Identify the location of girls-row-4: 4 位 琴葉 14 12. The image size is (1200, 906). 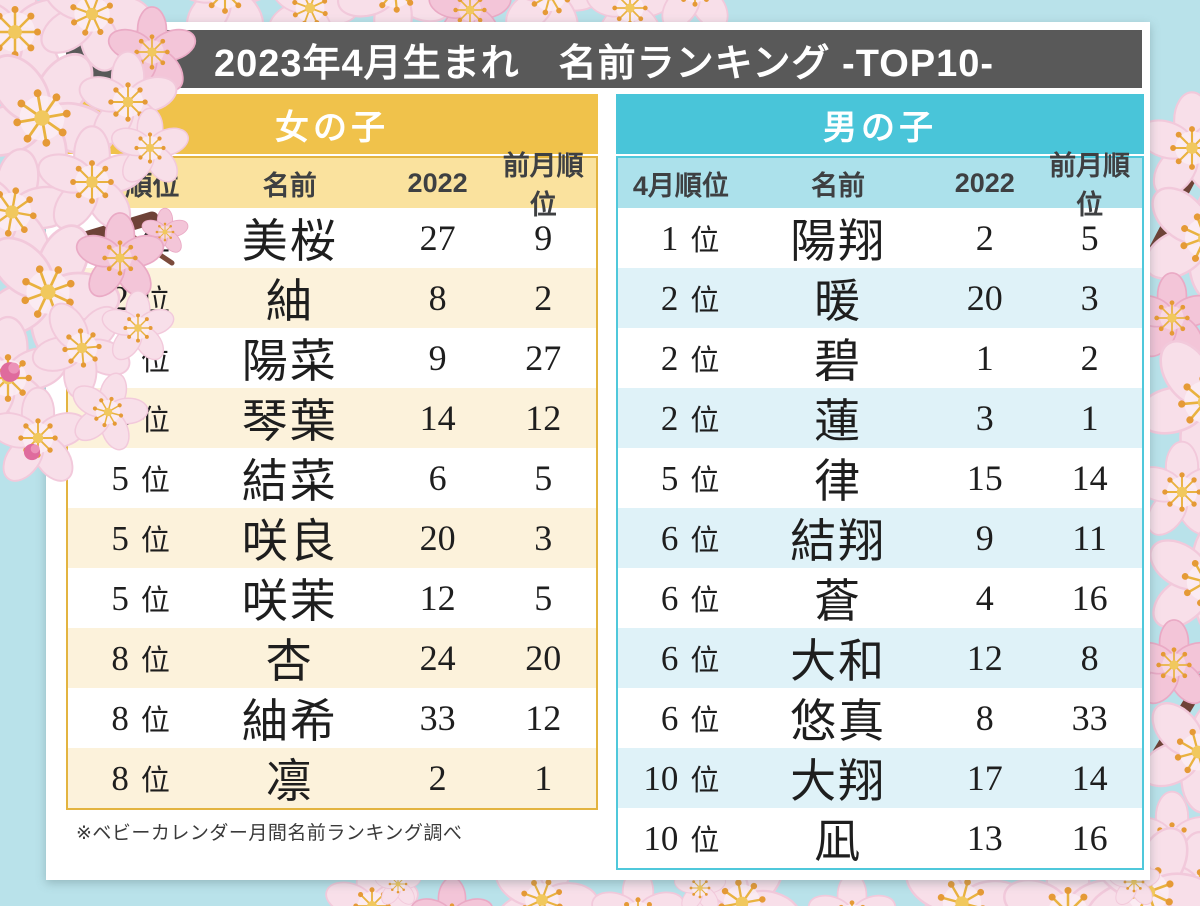
(332, 418).